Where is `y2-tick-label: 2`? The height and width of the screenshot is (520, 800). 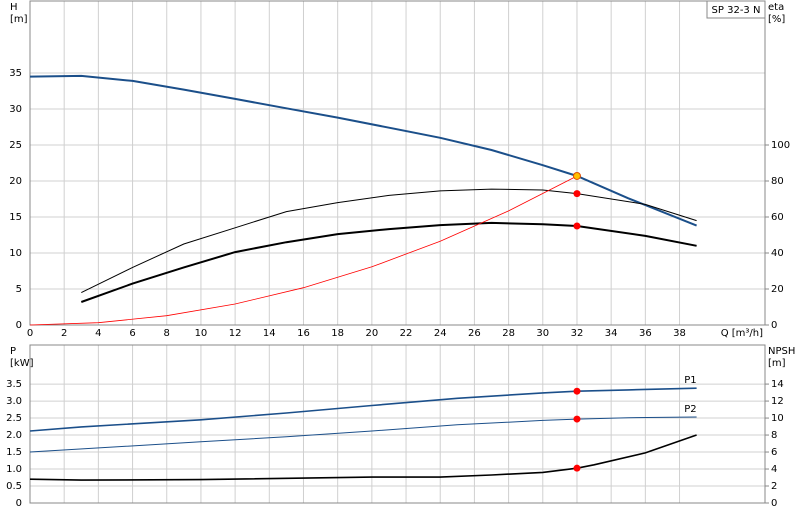 y2-tick-label: 2 is located at coordinates (774, 486).